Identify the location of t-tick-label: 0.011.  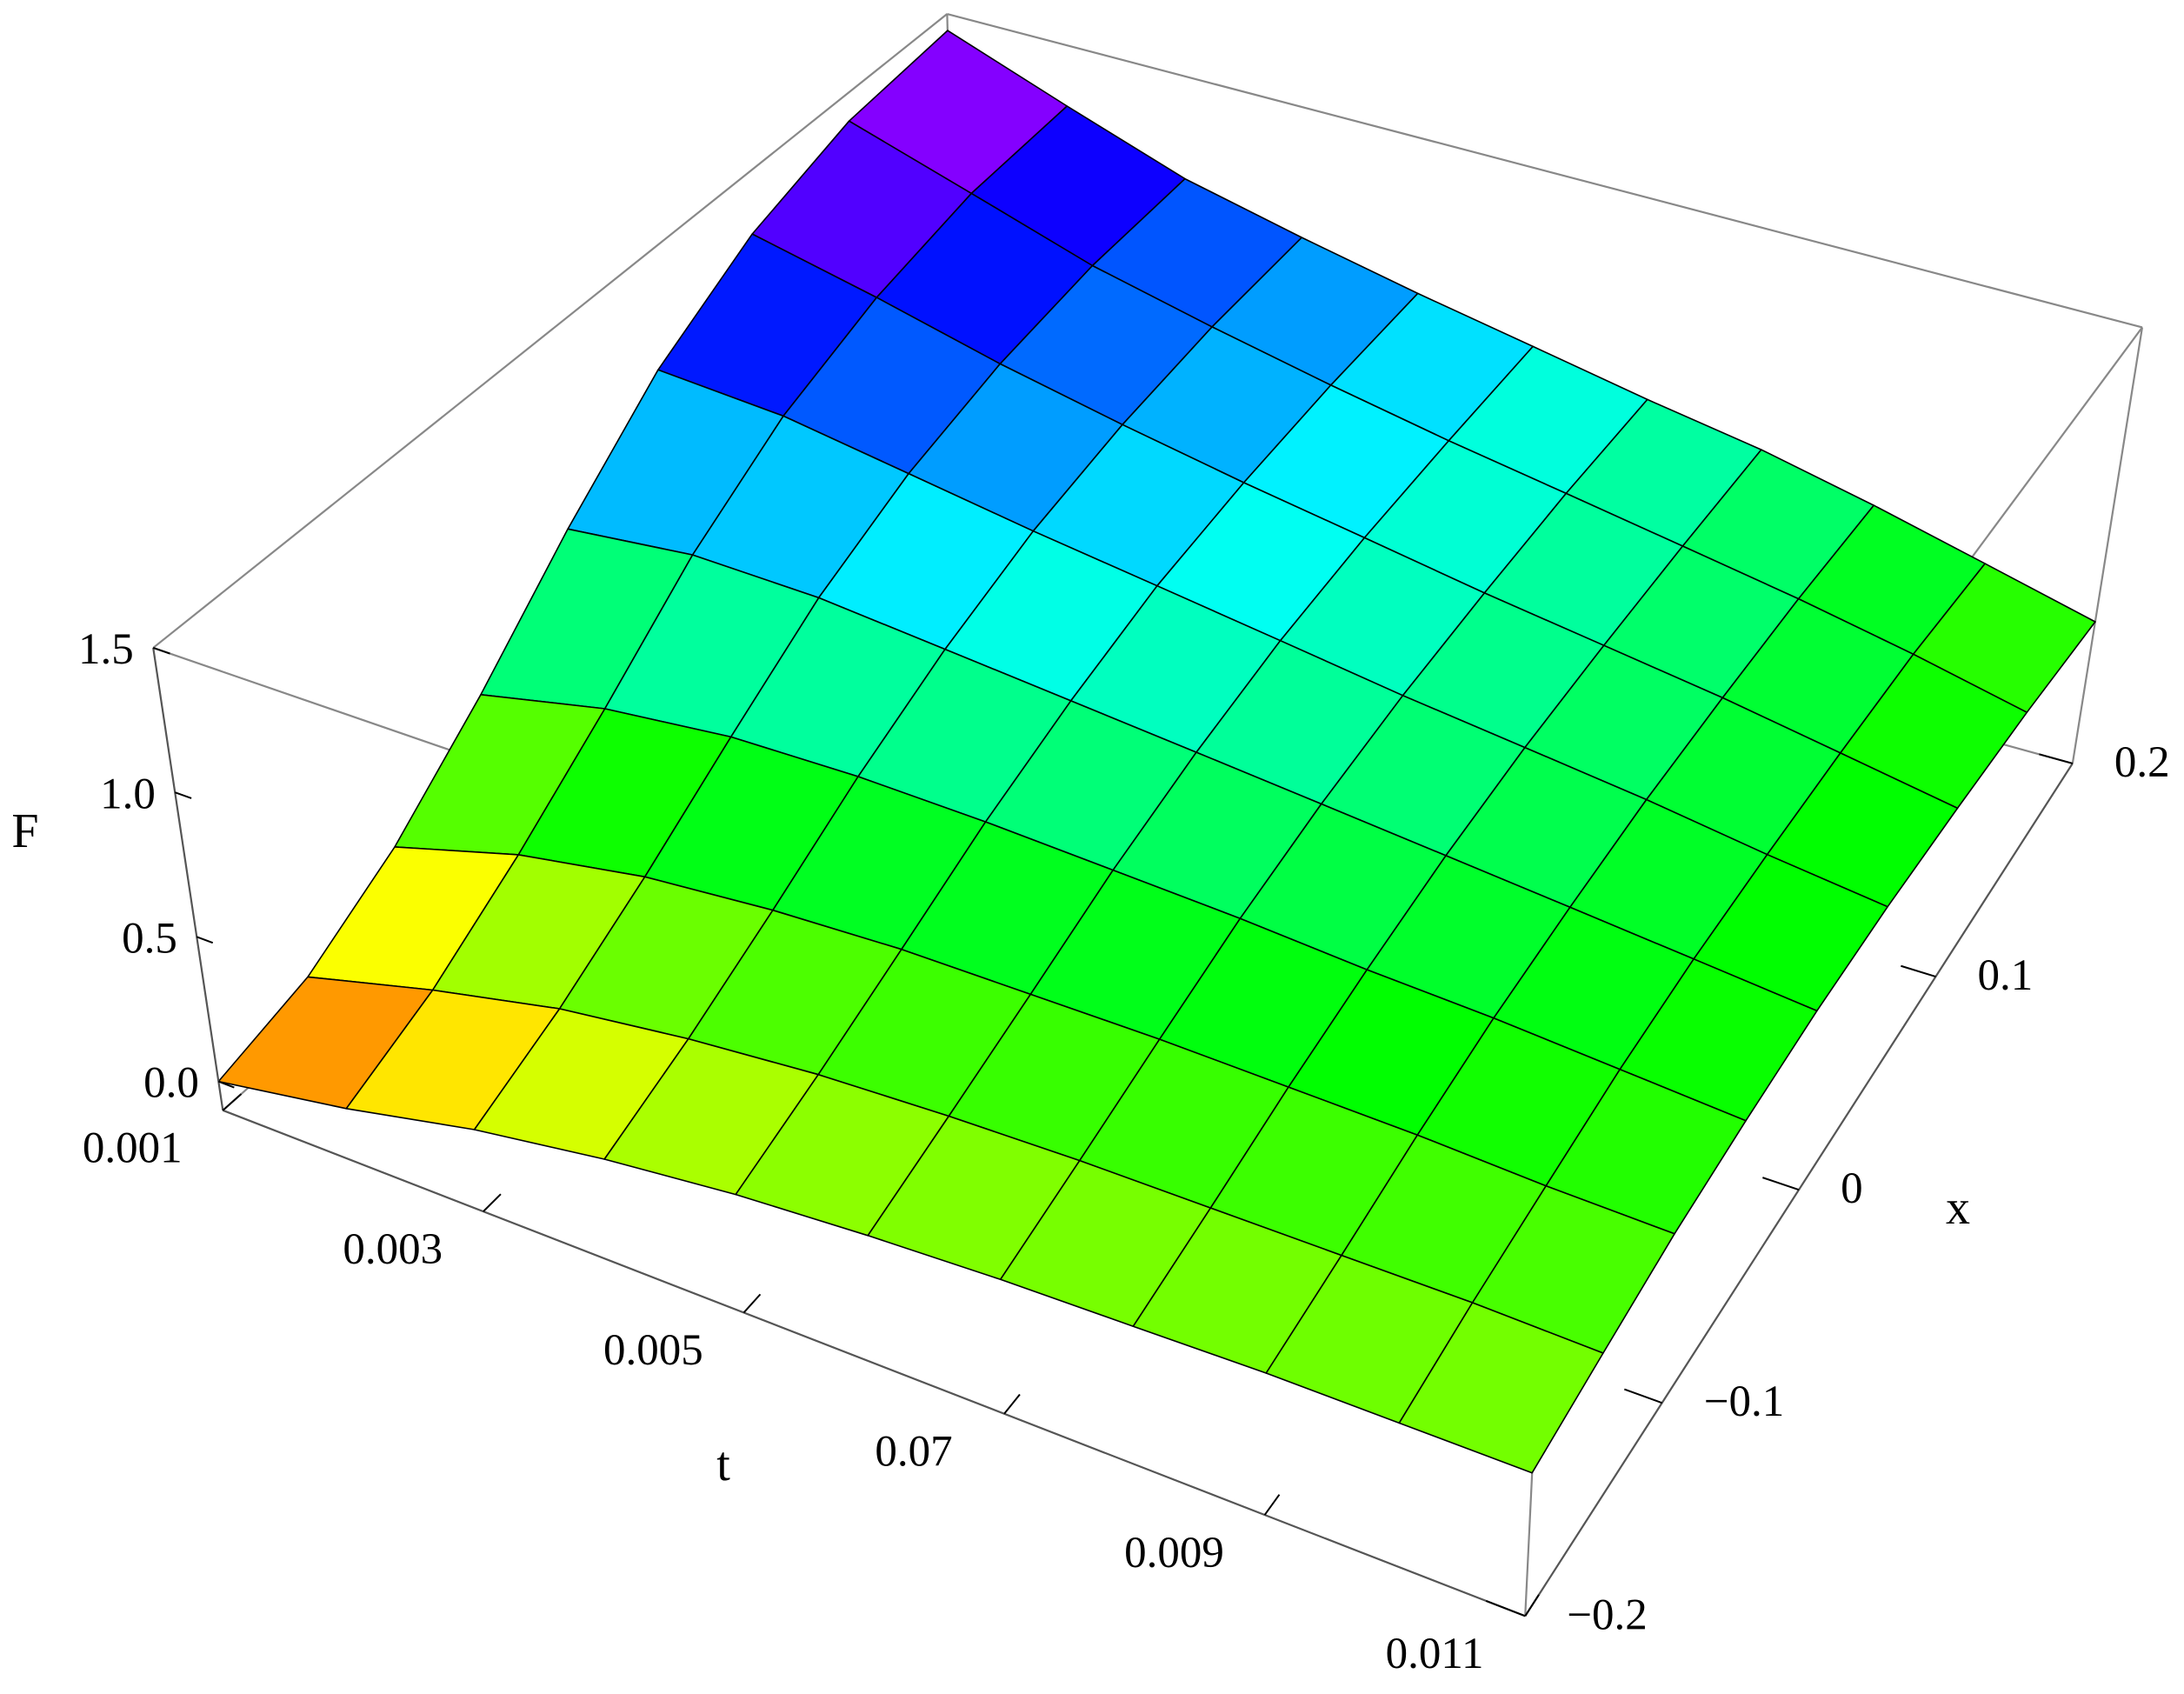
(1435, 1654).